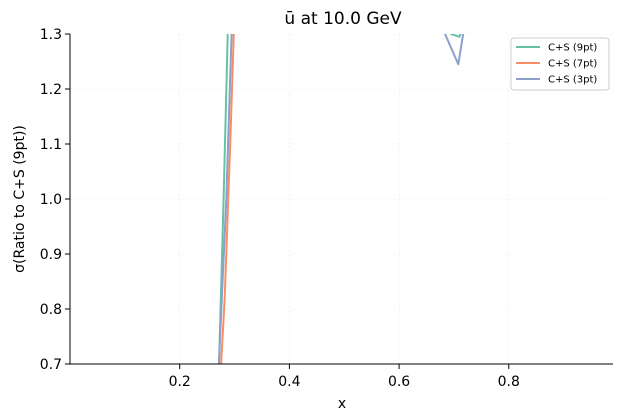 This screenshot has width=623, height=420. I want to click on legend-label: C+S (9pt), so click(572, 48).